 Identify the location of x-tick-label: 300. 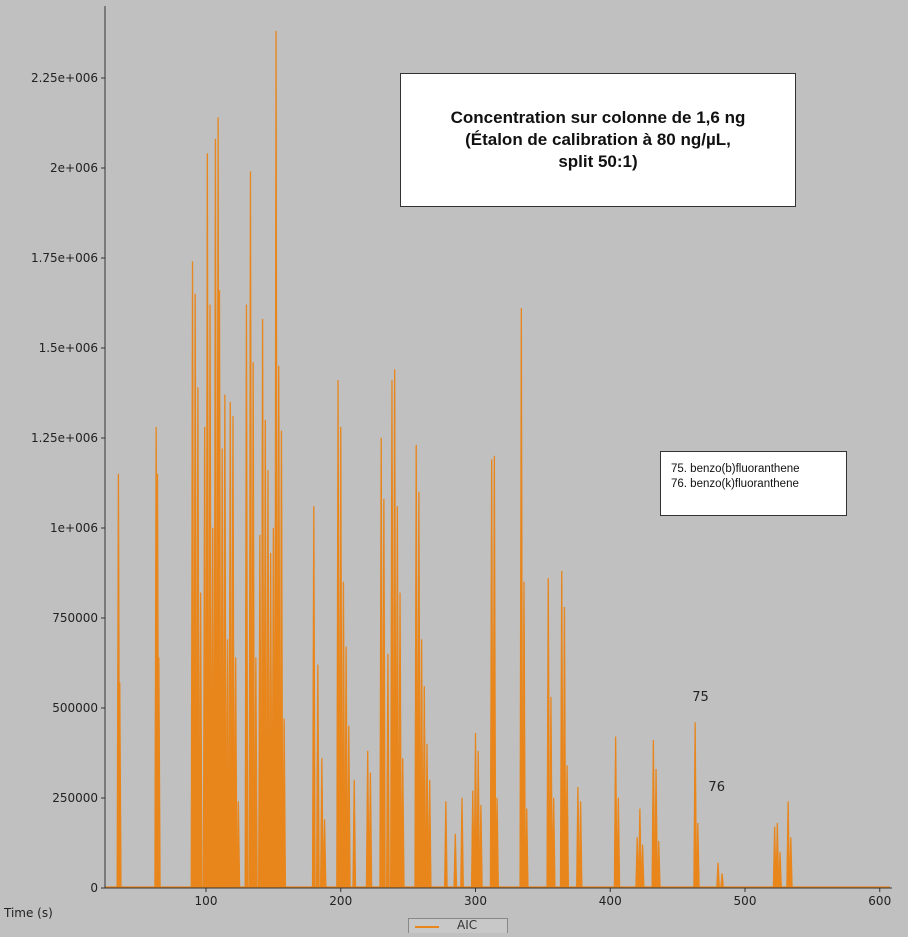
(475, 901).